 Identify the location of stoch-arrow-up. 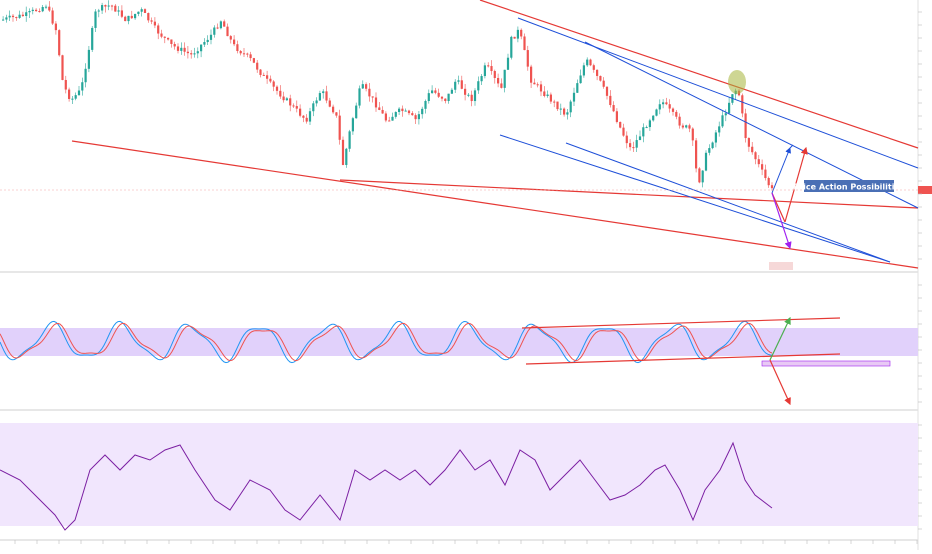
(780, 338).